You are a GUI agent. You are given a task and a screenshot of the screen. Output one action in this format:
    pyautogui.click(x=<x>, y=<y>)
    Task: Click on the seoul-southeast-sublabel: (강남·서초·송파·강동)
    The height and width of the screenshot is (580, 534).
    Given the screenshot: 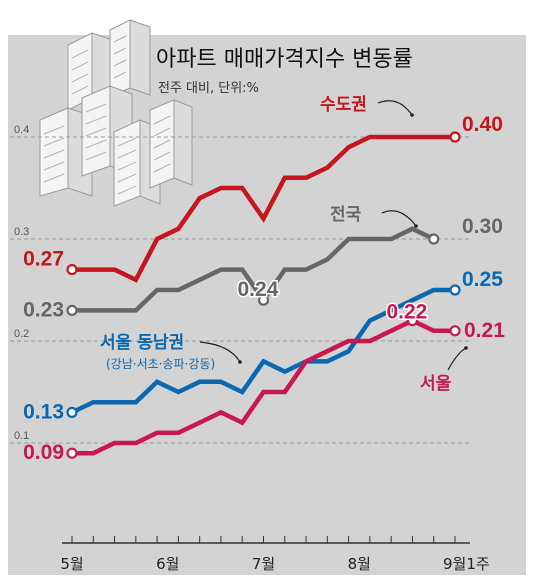 What is the action you would take?
    pyautogui.click(x=160, y=364)
    